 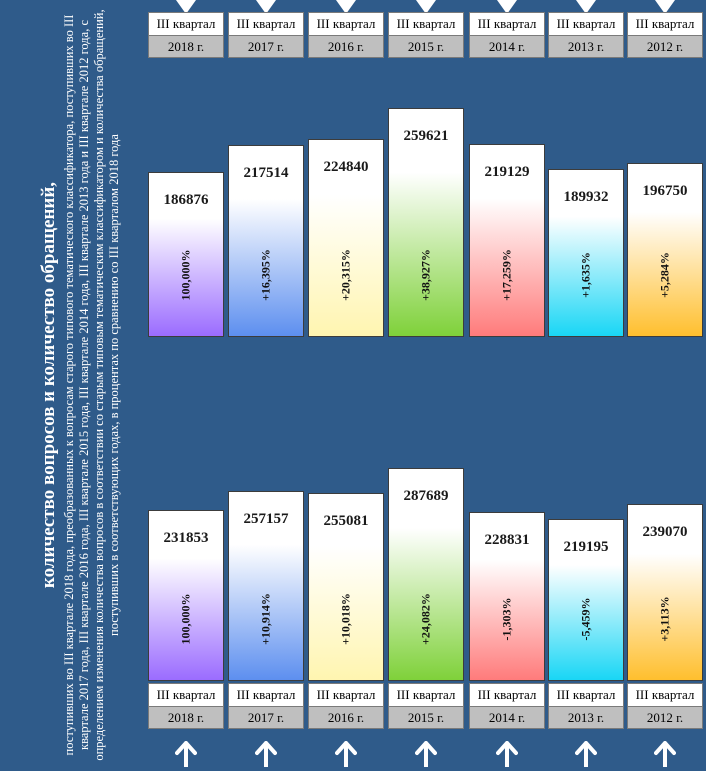 I want to click on bar-value-label: 219129, so click(x=507, y=172).